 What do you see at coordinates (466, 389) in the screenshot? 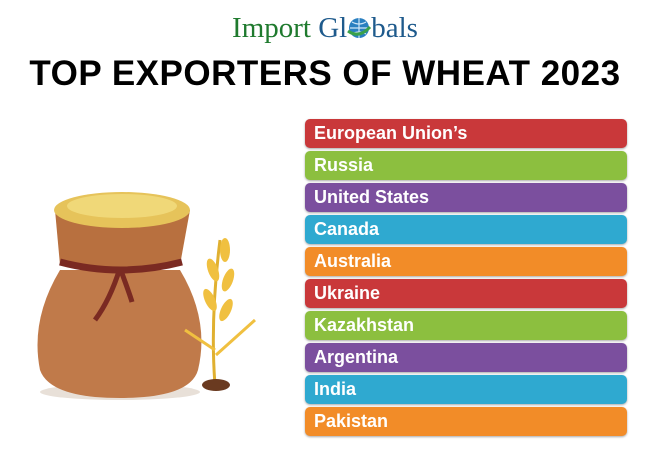
I see `exporter-bar-india: India` at bounding box center [466, 389].